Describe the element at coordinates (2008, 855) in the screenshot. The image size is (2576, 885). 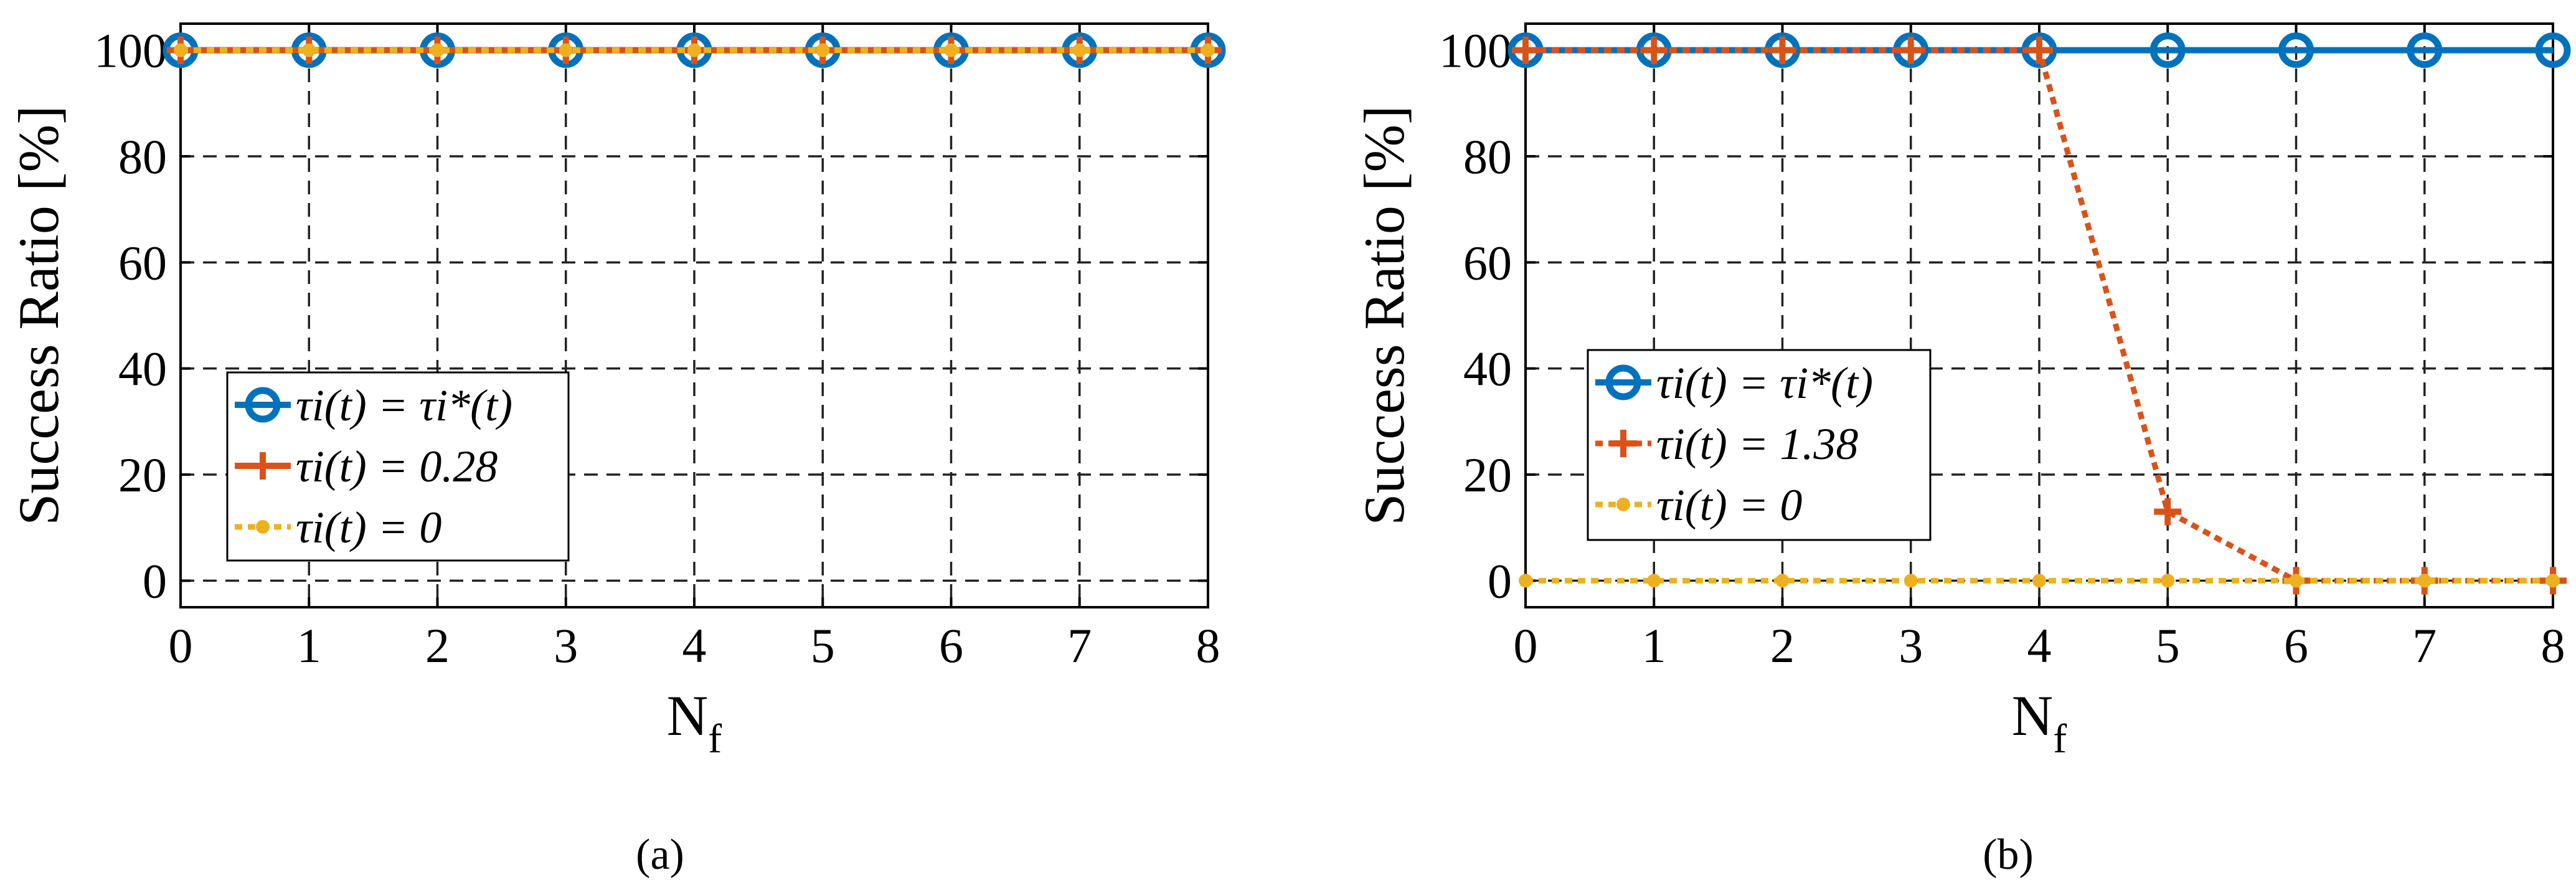
I see `panel-caption: (b)` at that location.